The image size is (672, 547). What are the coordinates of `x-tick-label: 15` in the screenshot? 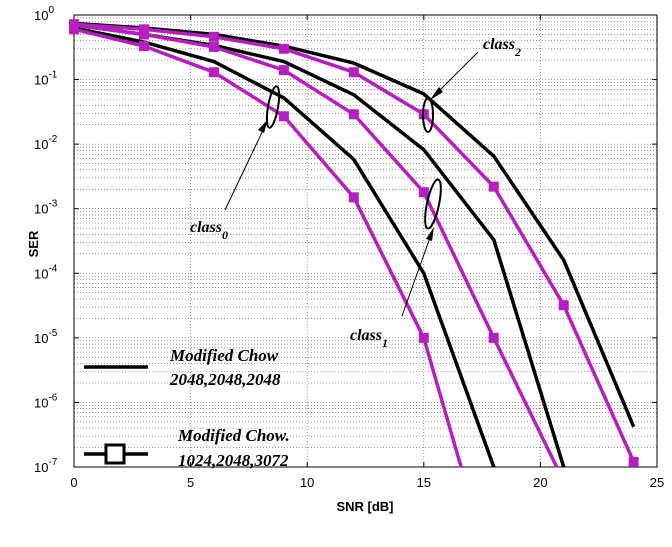 It's located at (424, 482).